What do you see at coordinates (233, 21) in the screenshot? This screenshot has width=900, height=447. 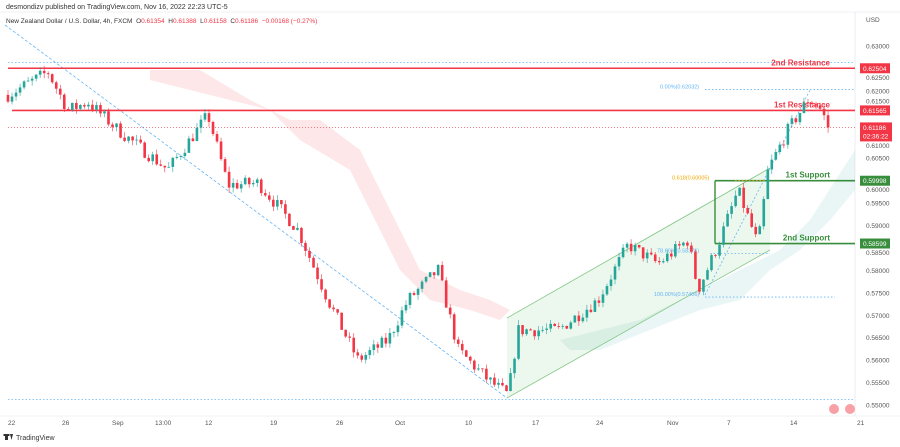 I see `c-label: C` at bounding box center [233, 21].